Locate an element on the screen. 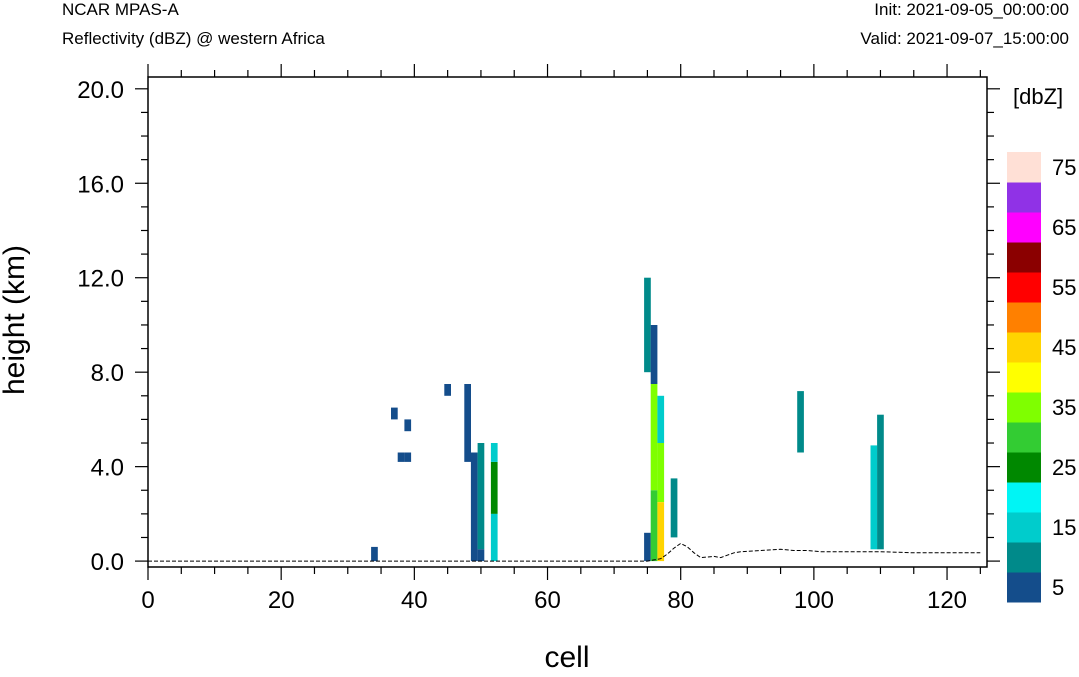 The image size is (1079, 677). terrain-profile is located at coordinates (564, 552).